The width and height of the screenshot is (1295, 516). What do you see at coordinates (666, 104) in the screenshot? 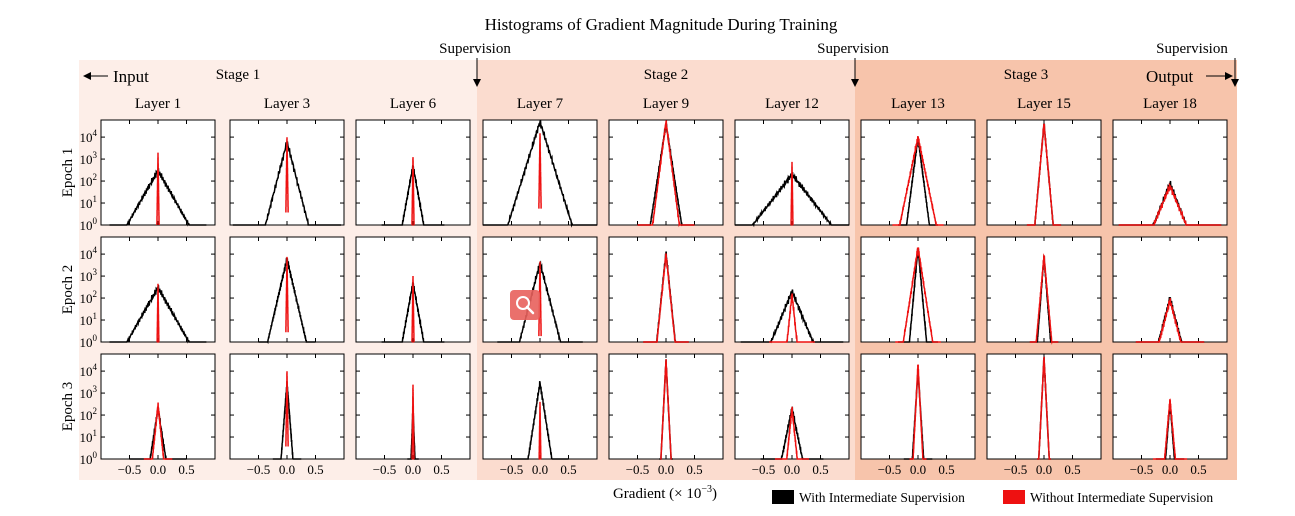
I see `layer-header: Layer 9` at bounding box center [666, 104].